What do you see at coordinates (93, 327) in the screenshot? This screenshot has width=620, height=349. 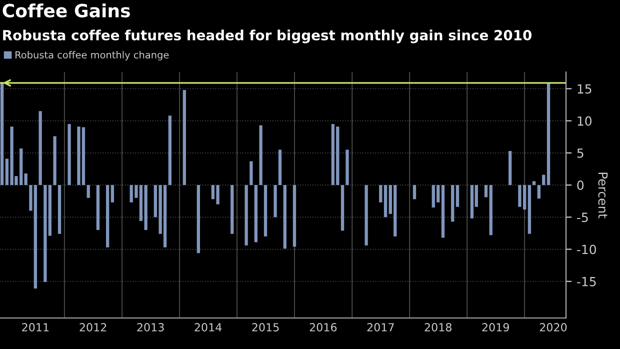 I see `x-tick-label: 2012` at bounding box center [93, 327].